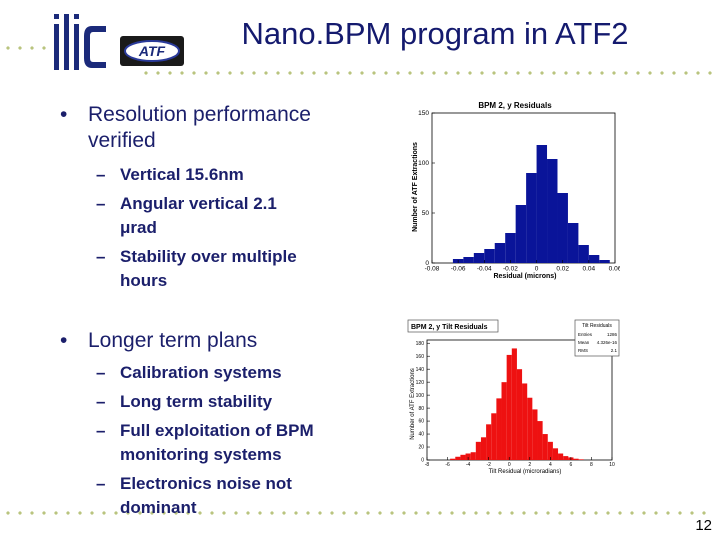 The image size is (720, 540). What do you see at coordinates (607, 342) in the screenshot?
I see `stats-value: 4.326e-16` at bounding box center [607, 342].